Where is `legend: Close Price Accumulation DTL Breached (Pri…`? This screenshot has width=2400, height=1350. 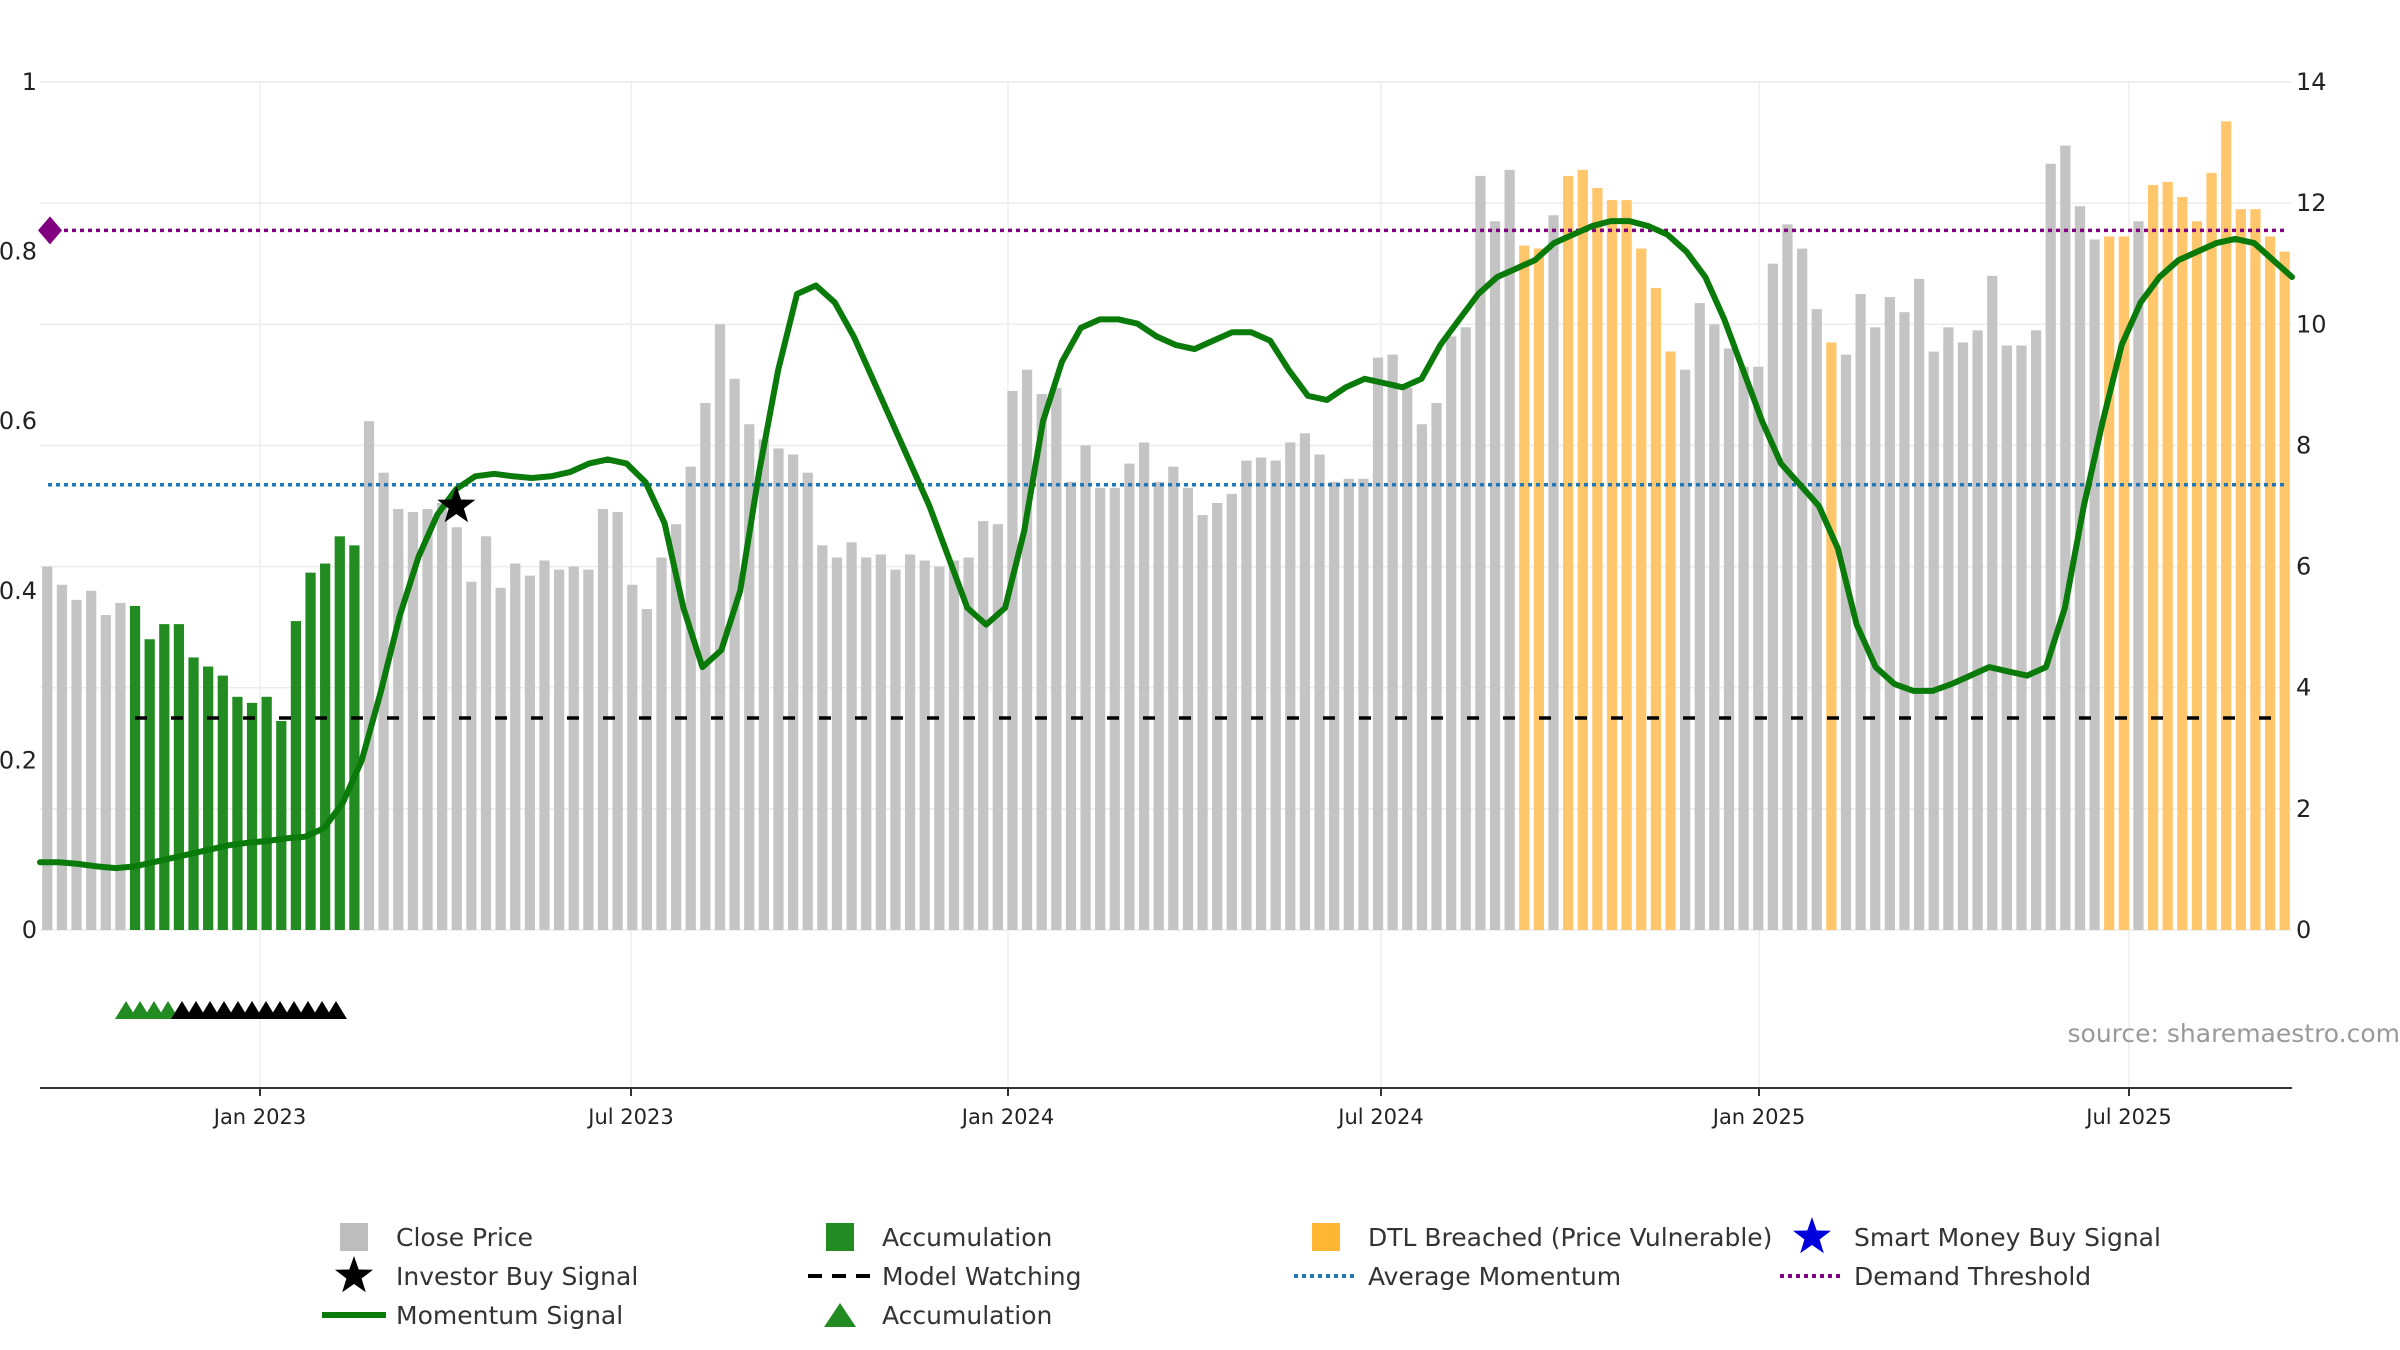
legend: Close Price Accumulation DTL Breached (Pri… is located at coordinates (1241, 1273).